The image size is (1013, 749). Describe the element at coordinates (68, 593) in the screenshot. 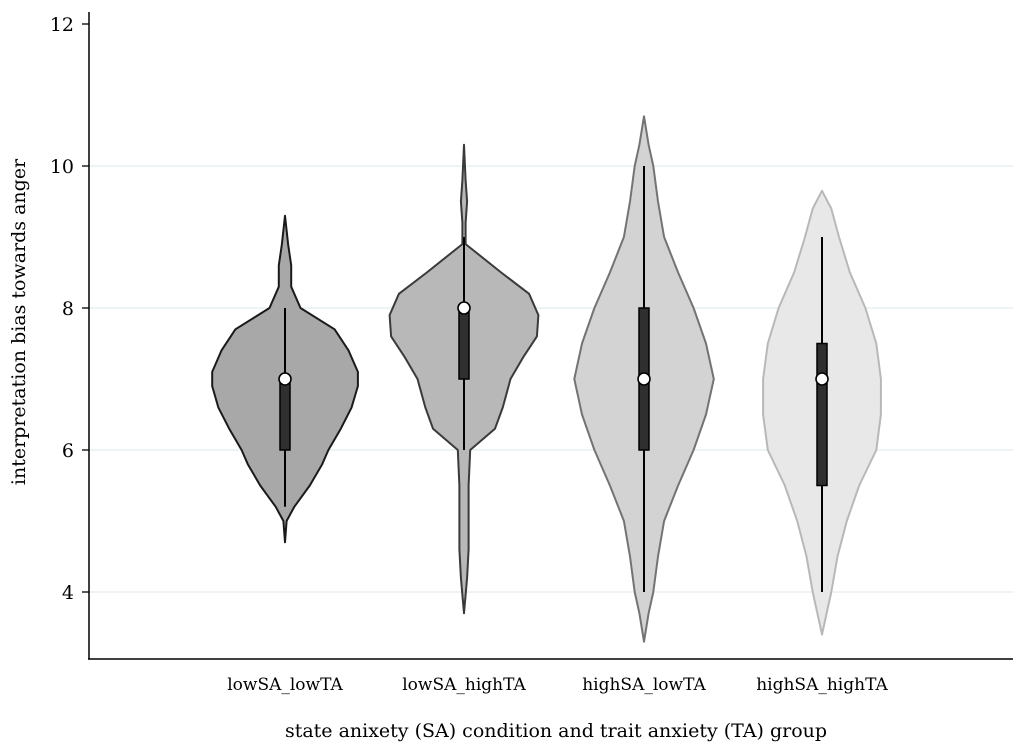

I see `y-tick-label: 4` at that location.